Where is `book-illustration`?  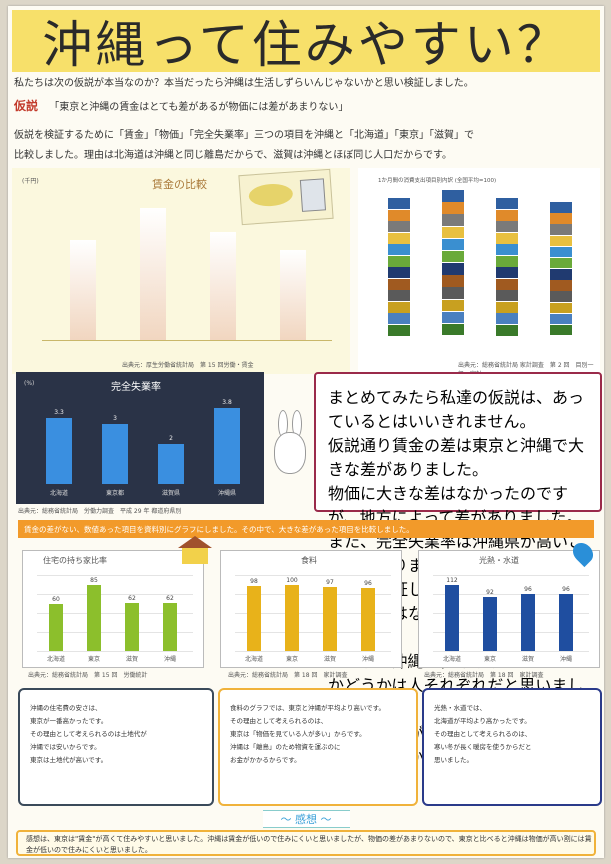
book-illustration is located at coordinates (313, 195).